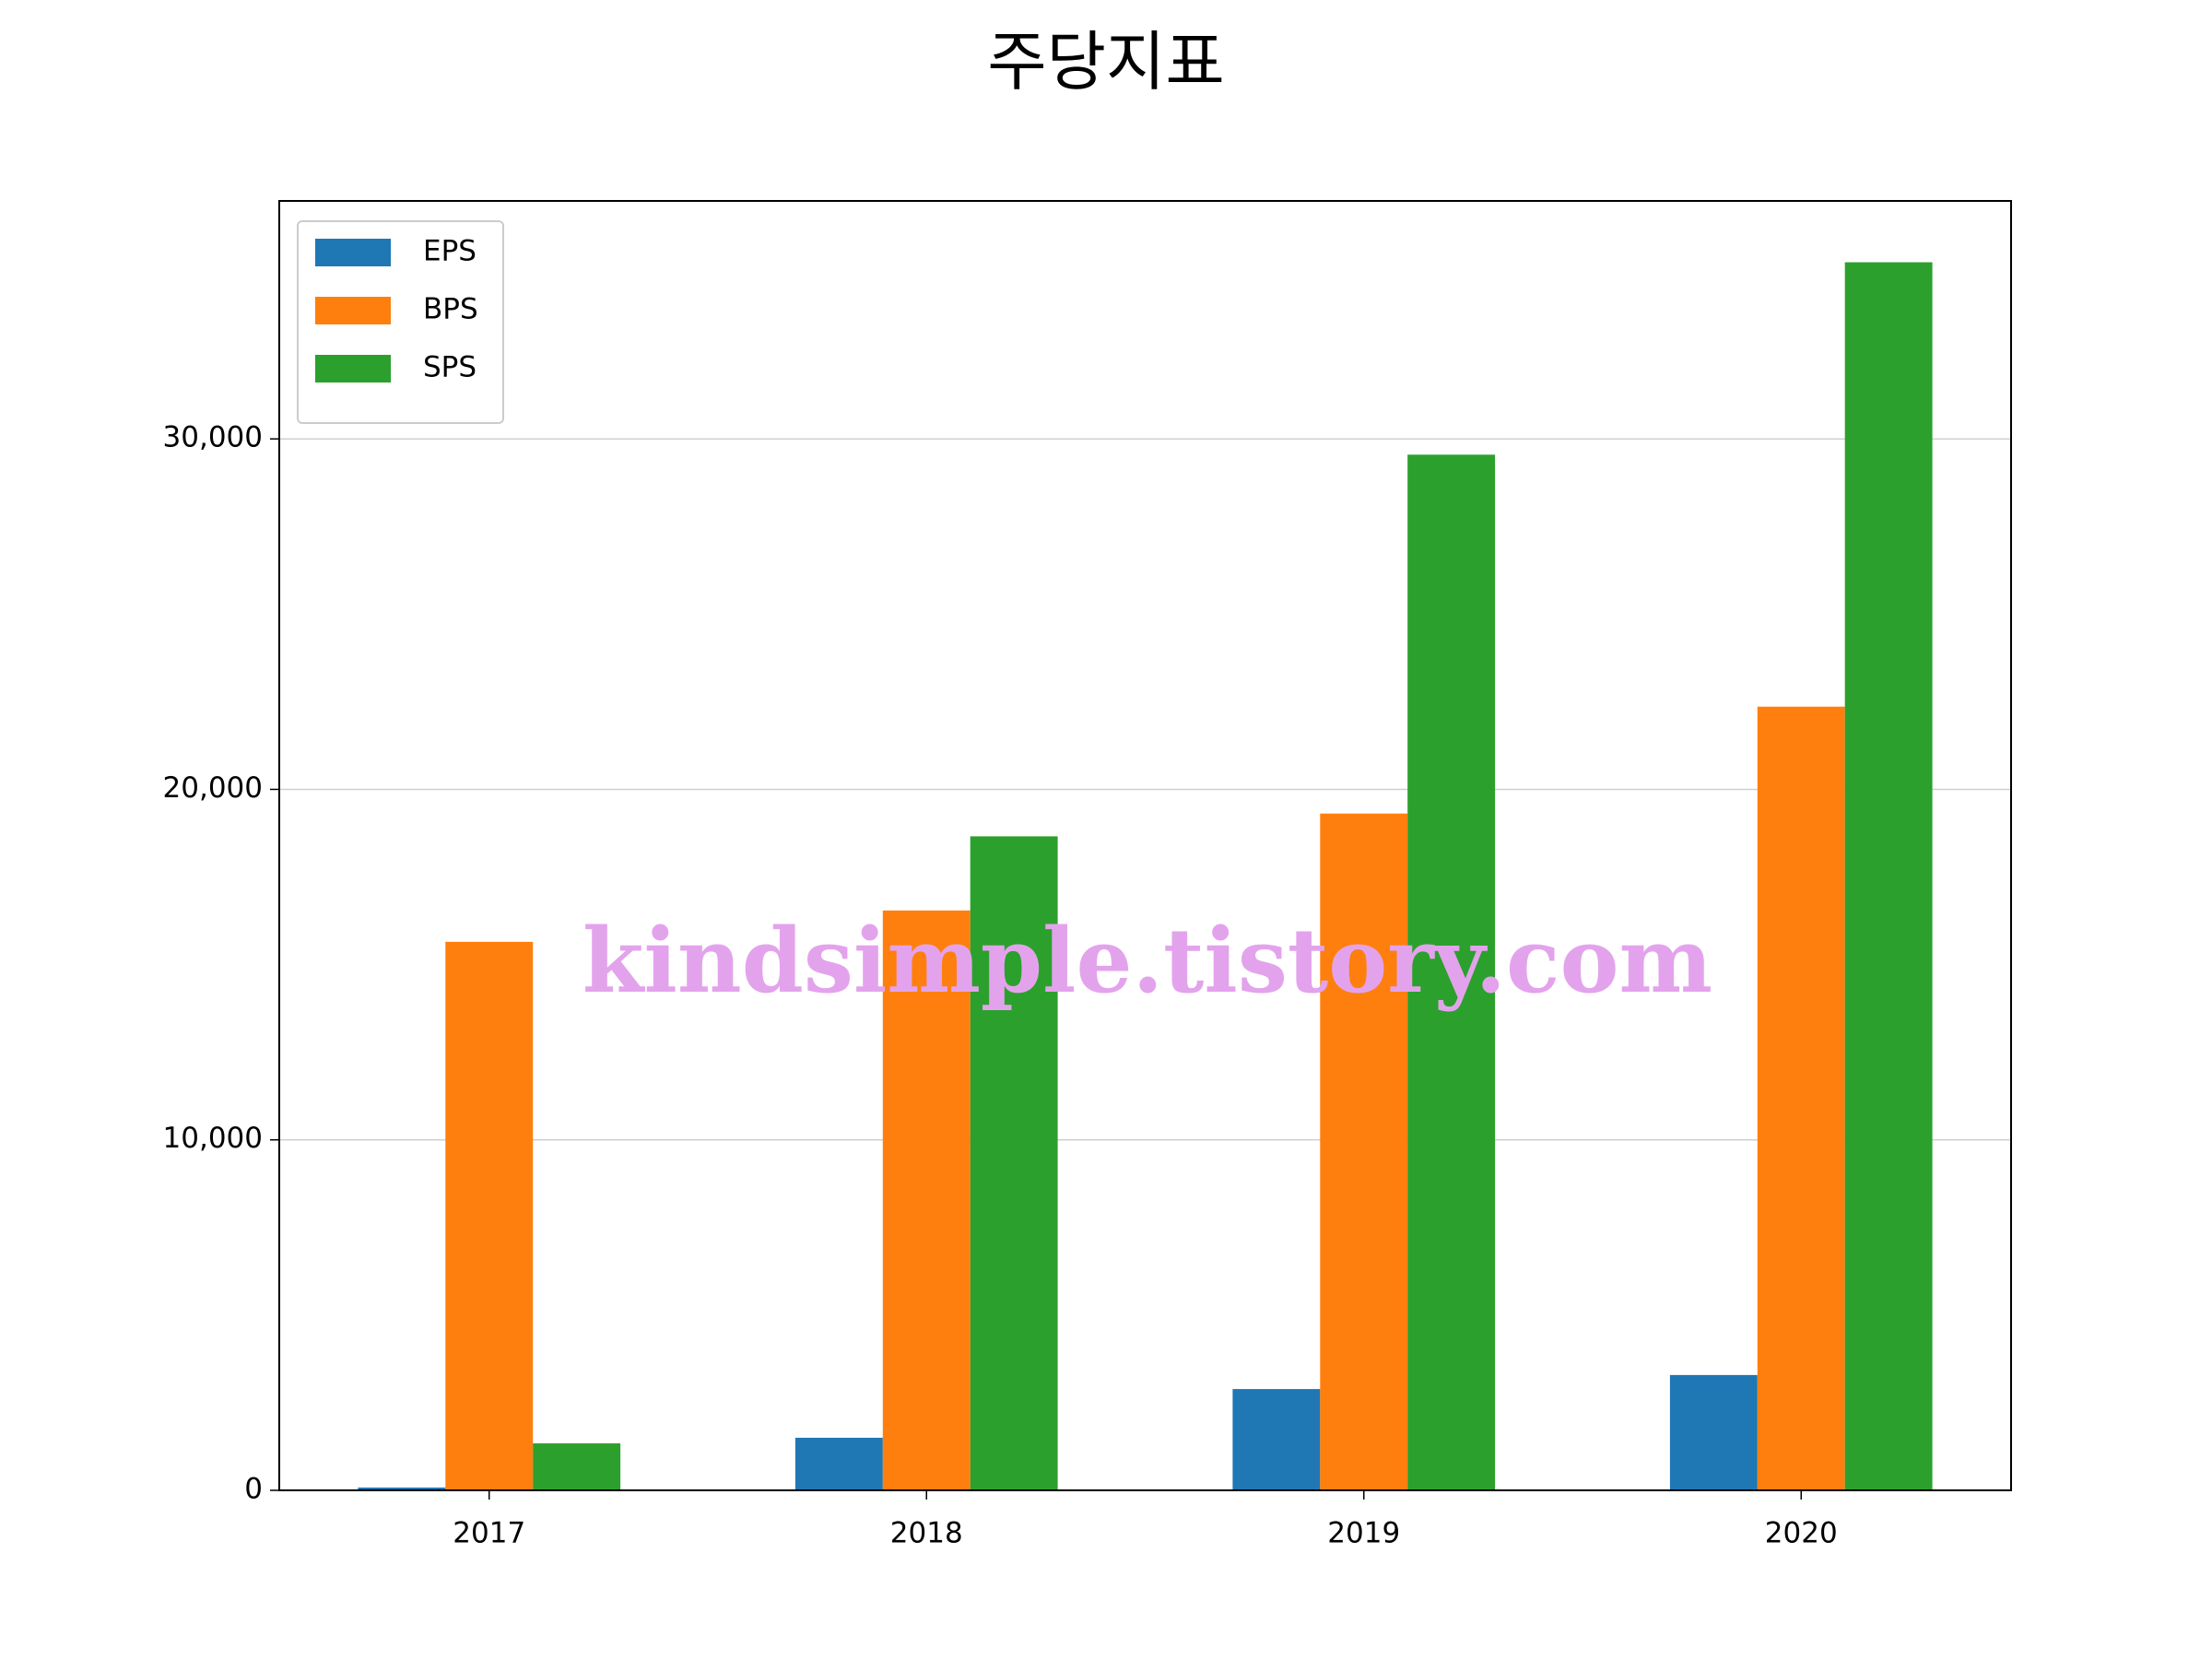 This screenshot has width=2212, height=1659. I want to click on y-tick-label: 30,000, so click(213, 437).